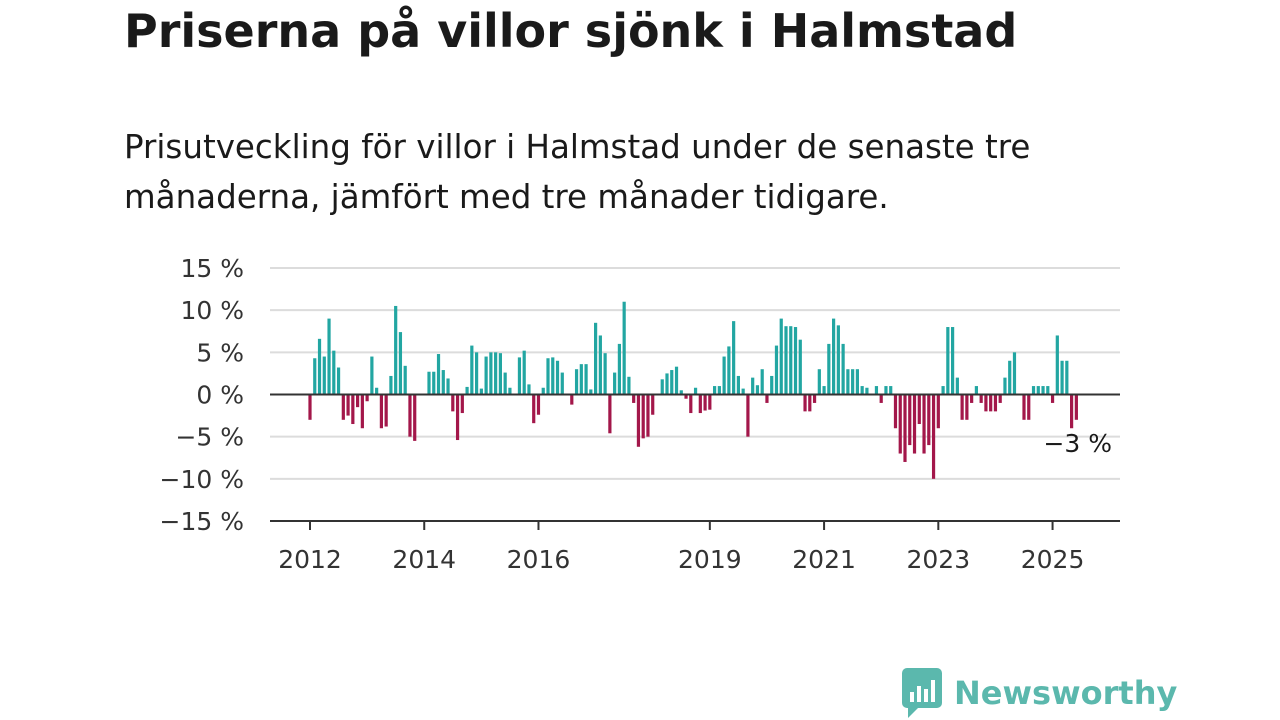 This screenshot has width=1280, height=720. What do you see at coordinates (310, 559) in the screenshot?
I see `x-tick-label: 2012` at bounding box center [310, 559].